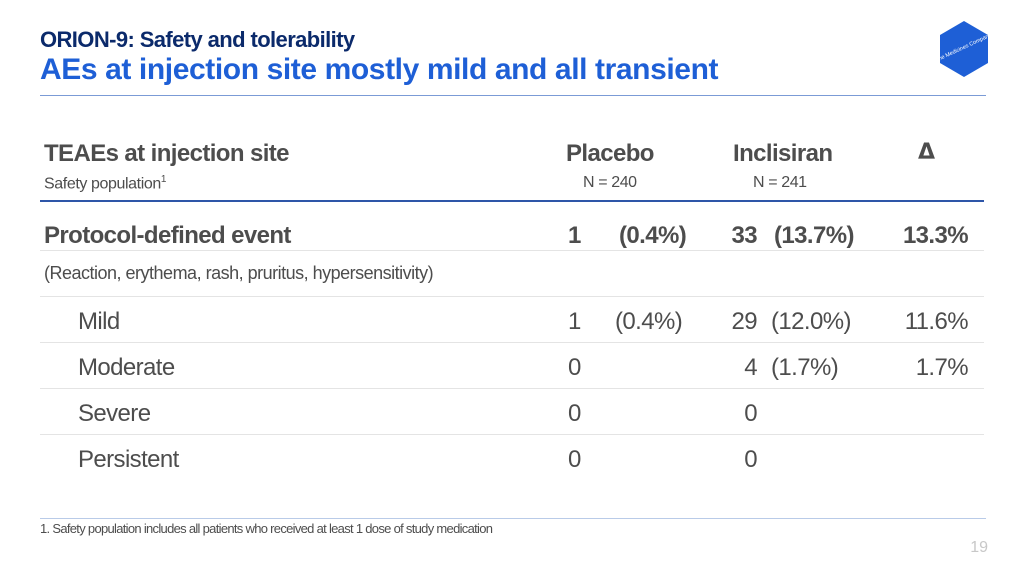 The image size is (1024, 576). Describe the element at coordinates (114, 413) in the screenshot. I see `row-label: Severe` at that location.